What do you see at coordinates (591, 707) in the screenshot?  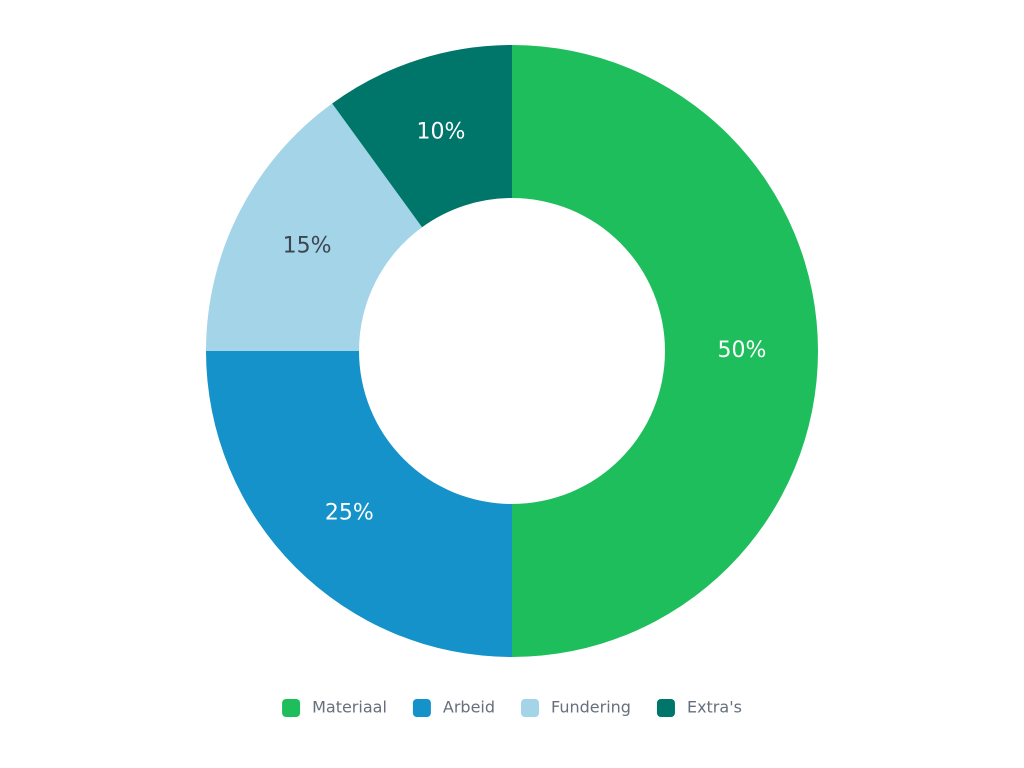 I see `legend-label: Fundering` at bounding box center [591, 707].